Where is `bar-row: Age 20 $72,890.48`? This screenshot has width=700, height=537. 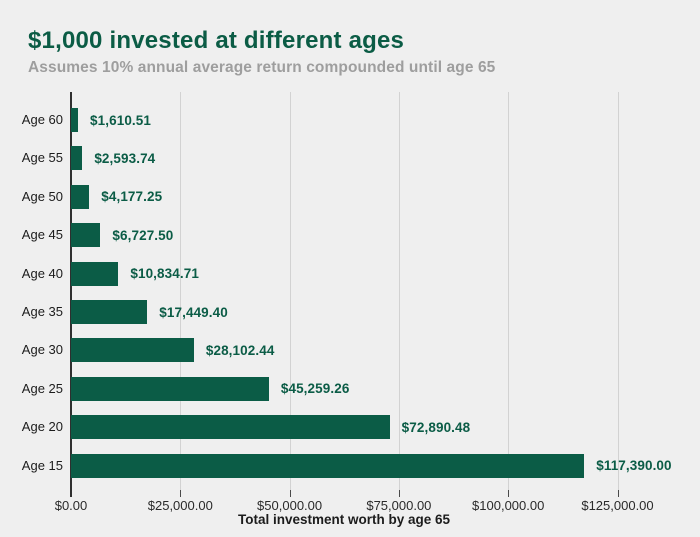
bar-row: Age 20 $72,890.48 is located at coordinates (246, 427).